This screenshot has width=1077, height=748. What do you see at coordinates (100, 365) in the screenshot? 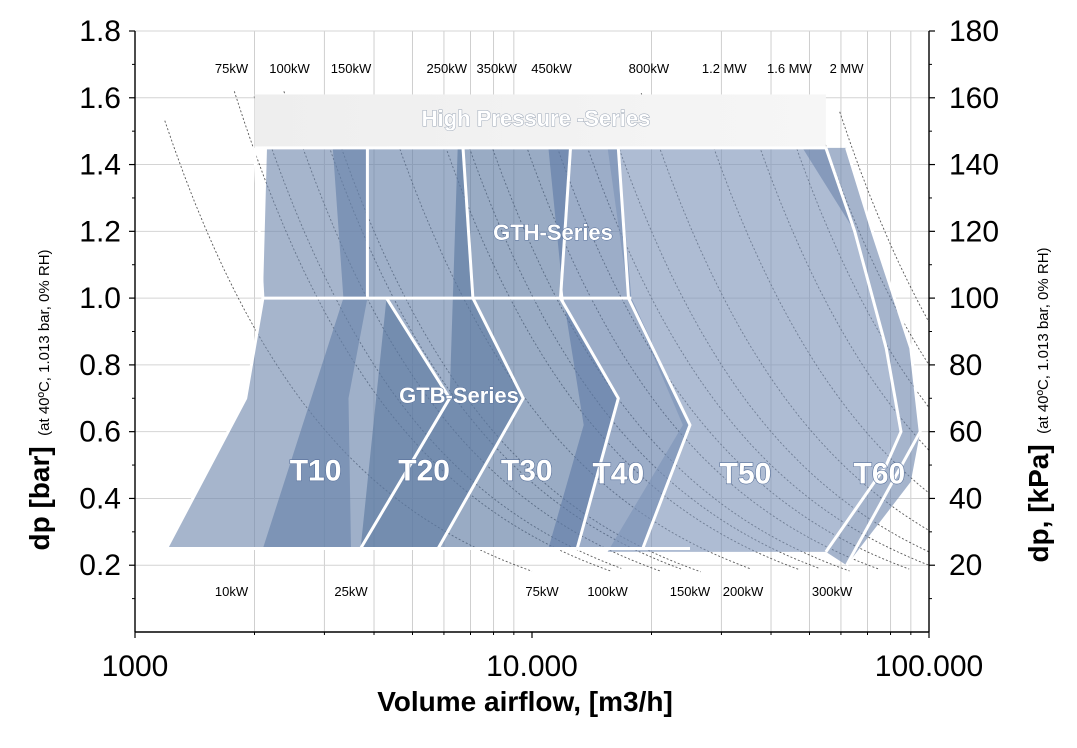
I see `y-tick-label: 0.8` at bounding box center [100, 365].